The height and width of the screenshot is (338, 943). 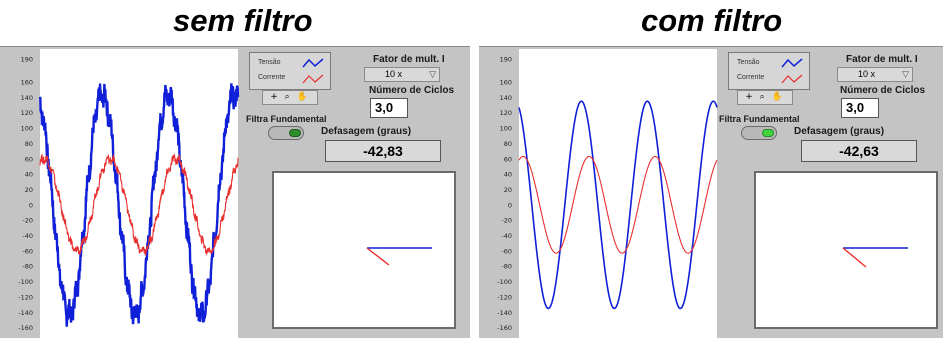 I want to click on phasor-diagram-com-filtro, so click(x=846, y=250).